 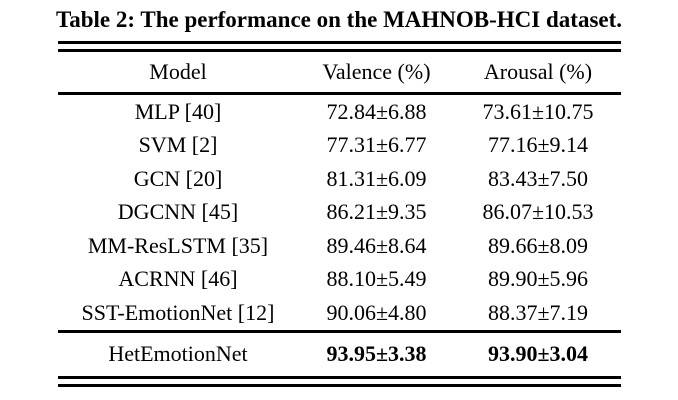 I want to click on valence-cell: 86.21±9.35, so click(x=376, y=212).